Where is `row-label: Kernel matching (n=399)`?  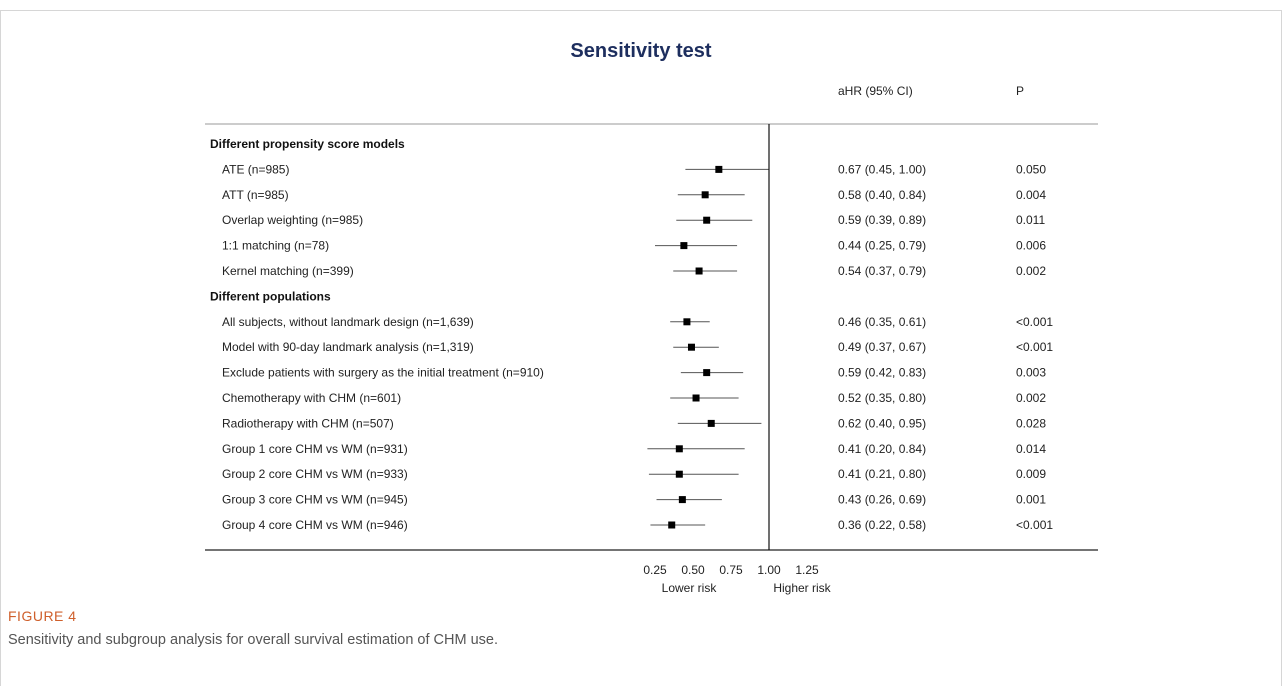
row-label: Kernel matching (n=399) is located at coordinates (288, 271).